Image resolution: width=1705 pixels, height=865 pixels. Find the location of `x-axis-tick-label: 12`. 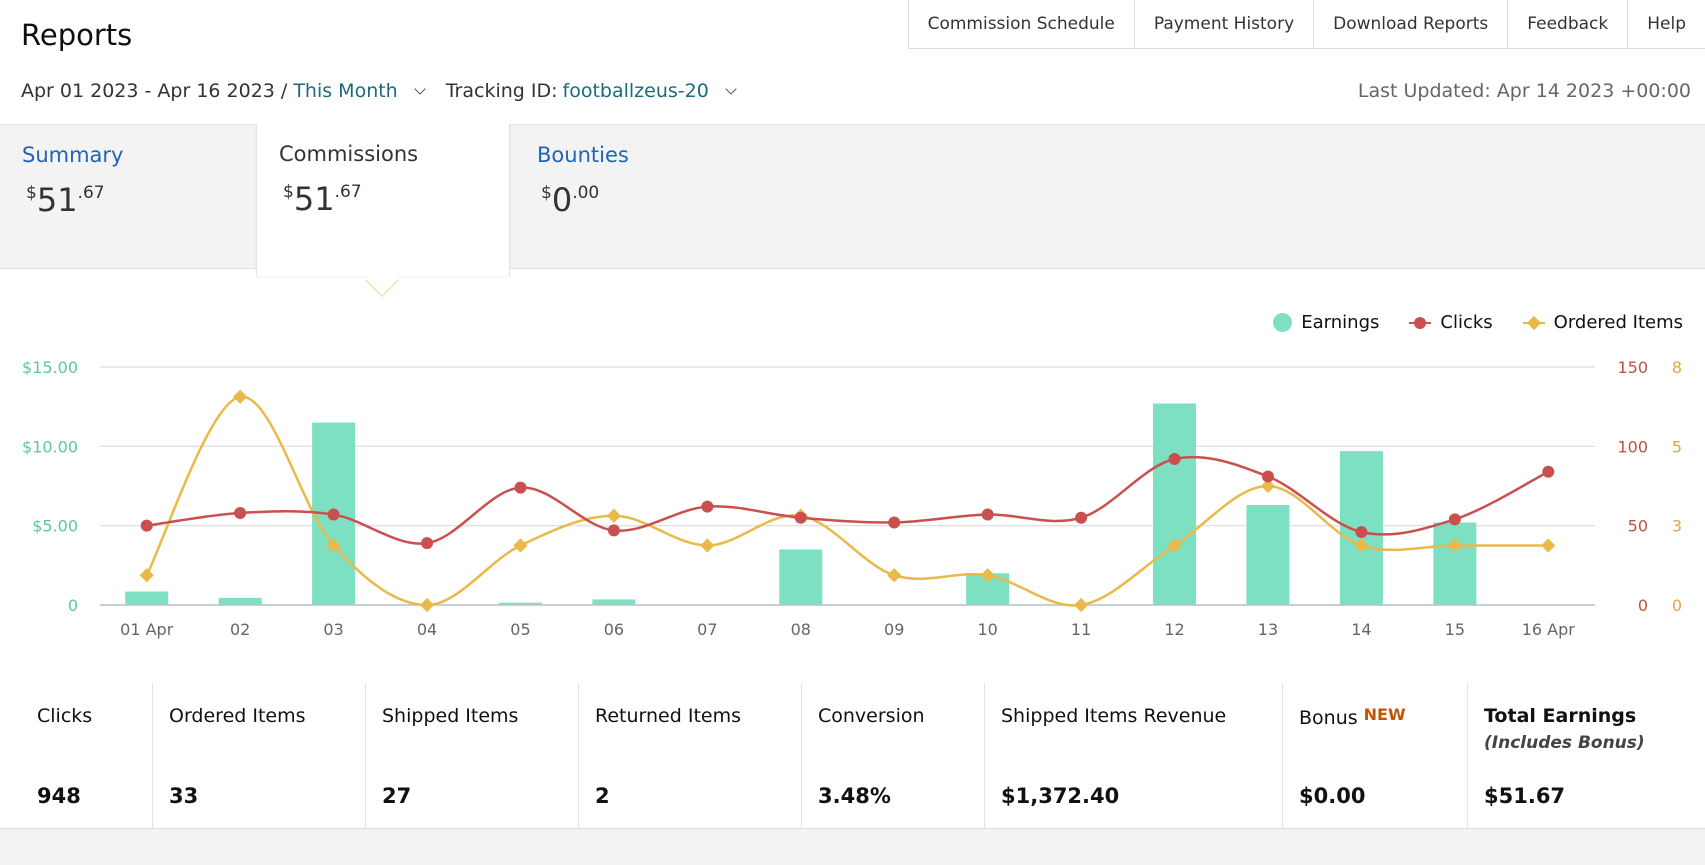

x-axis-tick-label: 12 is located at coordinates (1174, 629).